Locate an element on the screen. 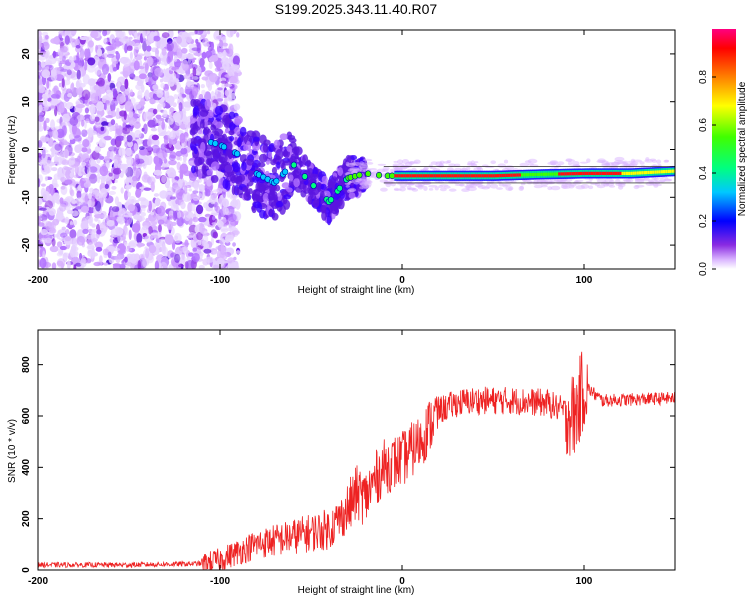 This screenshot has height=600, width=750. figure-title: S199.2025.343.11.40.R07 is located at coordinates (356, 9).